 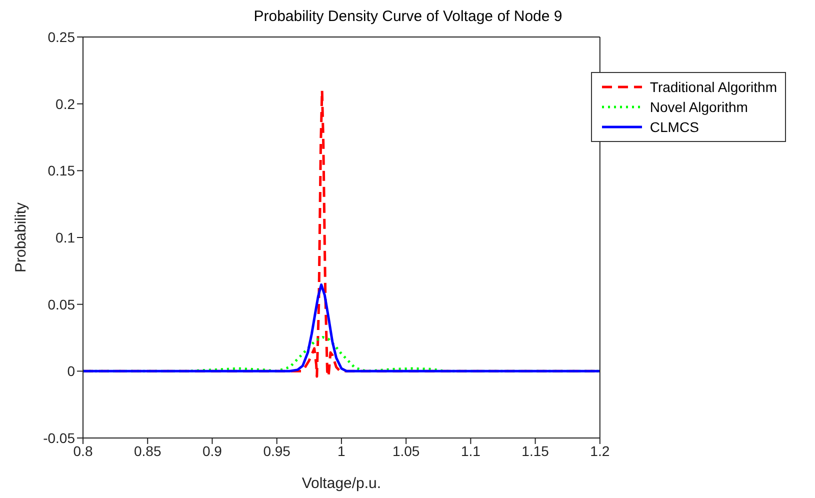 What do you see at coordinates (470, 450) in the screenshot?
I see `x-tick-label: 1.1` at bounding box center [470, 450].